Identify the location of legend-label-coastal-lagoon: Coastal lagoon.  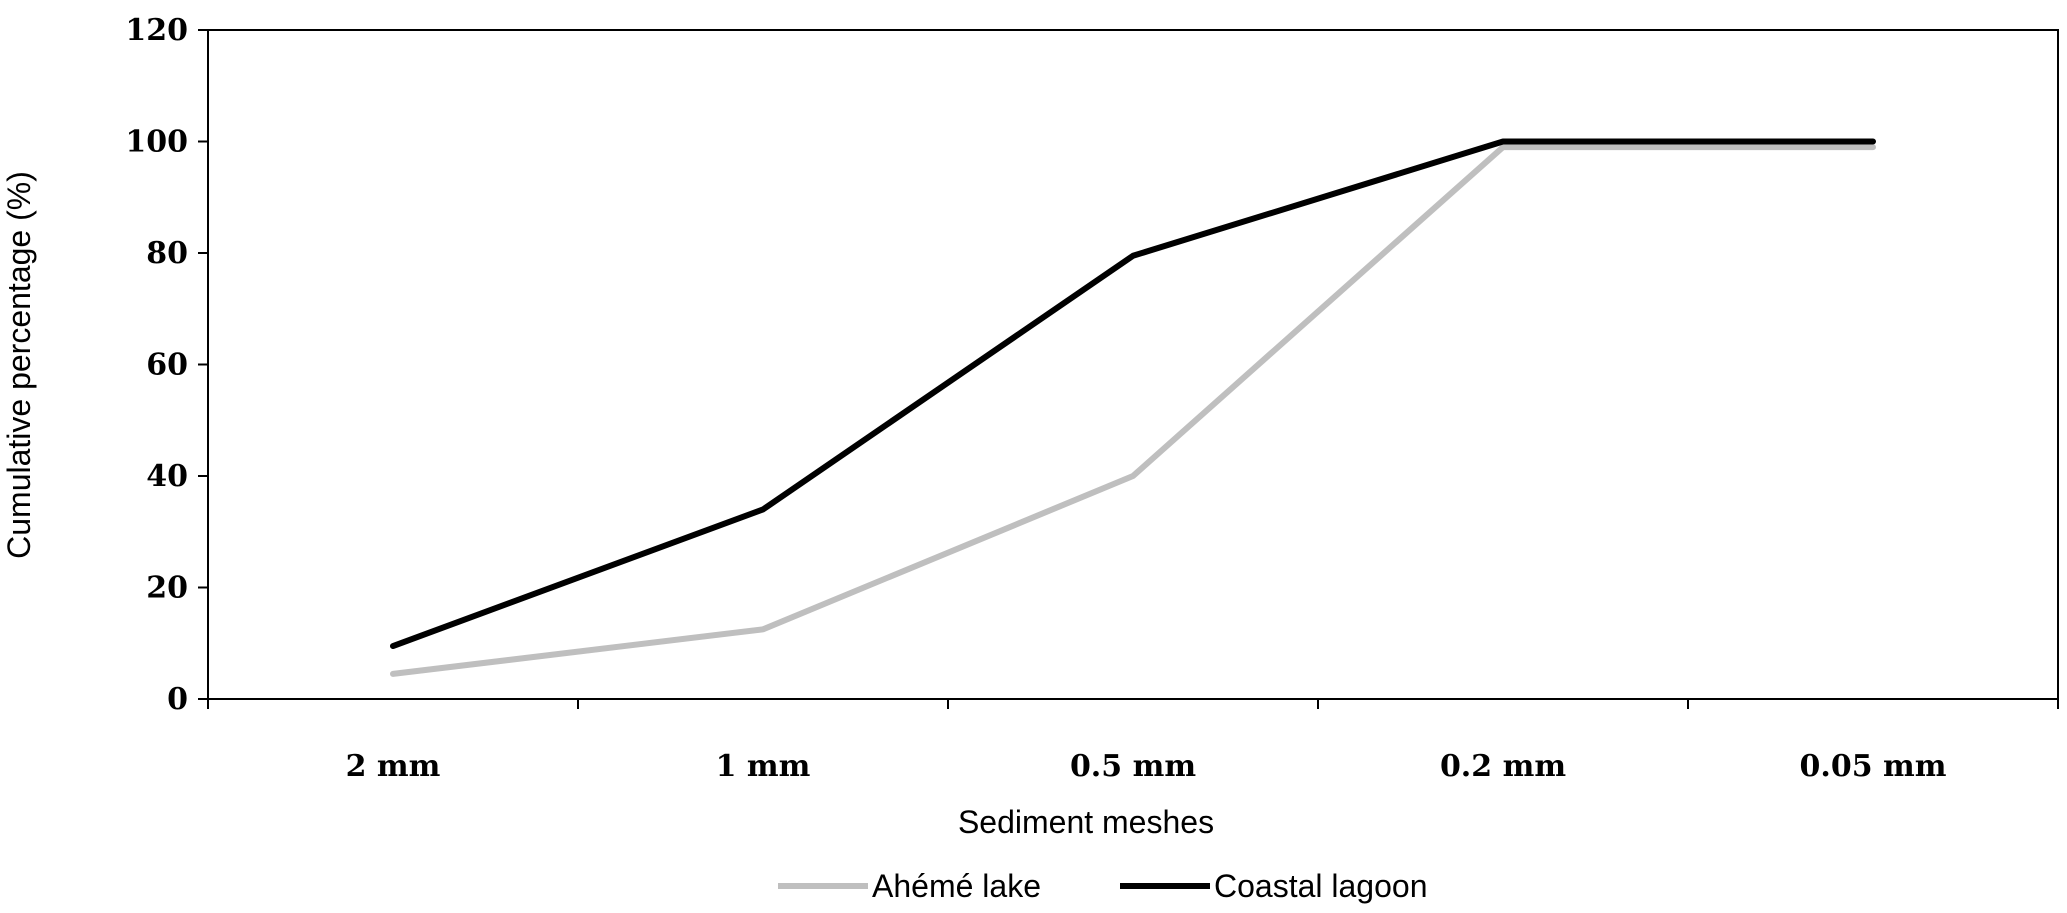
(1320, 886).